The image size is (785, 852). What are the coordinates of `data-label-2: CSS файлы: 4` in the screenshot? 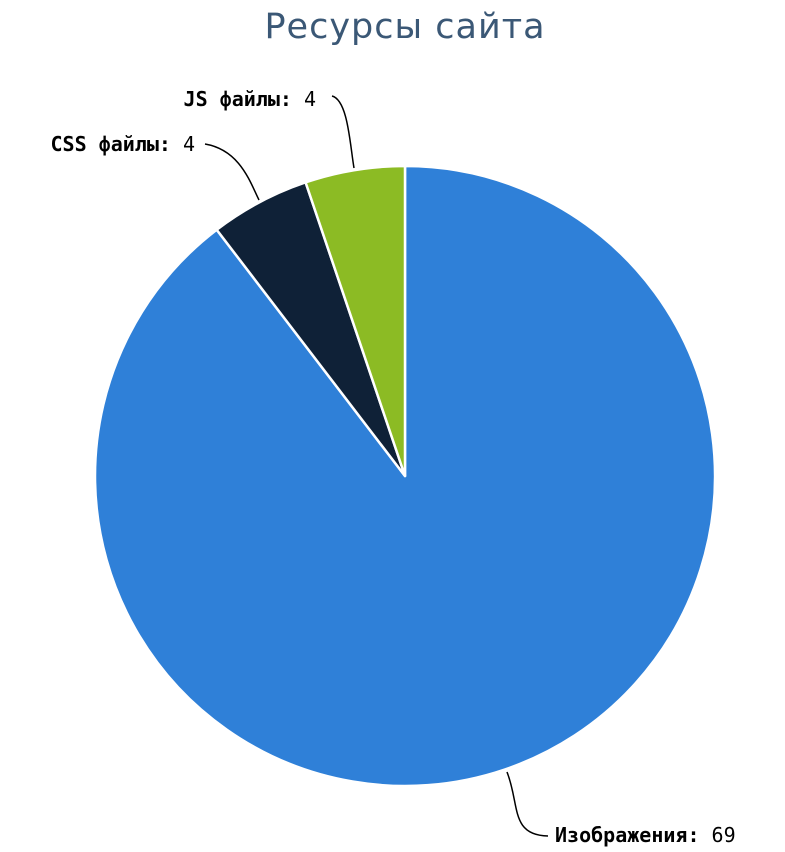 It's located at (122, 144).